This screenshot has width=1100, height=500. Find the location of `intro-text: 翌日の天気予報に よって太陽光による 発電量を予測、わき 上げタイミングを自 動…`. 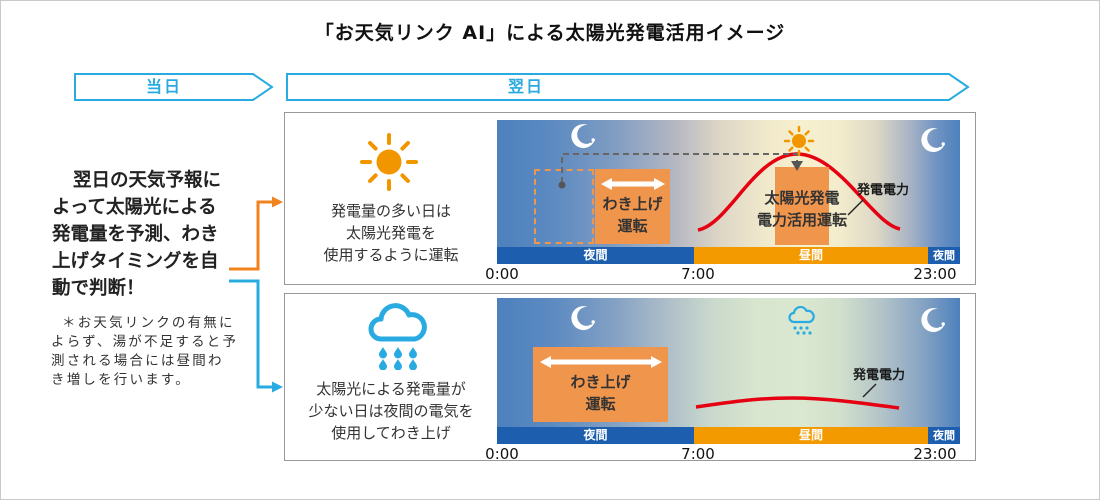

intro-text: 翌日の天気予報に よって太陽光による 発電量を予測、わき 上げタイミングを自 動… is located at coordinates (136, 234).